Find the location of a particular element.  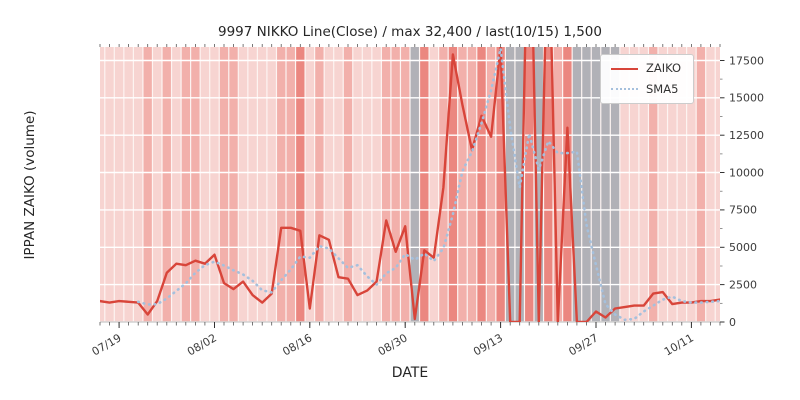

legend-item-sma5: SMA5 is located at coordinates (646, 88).